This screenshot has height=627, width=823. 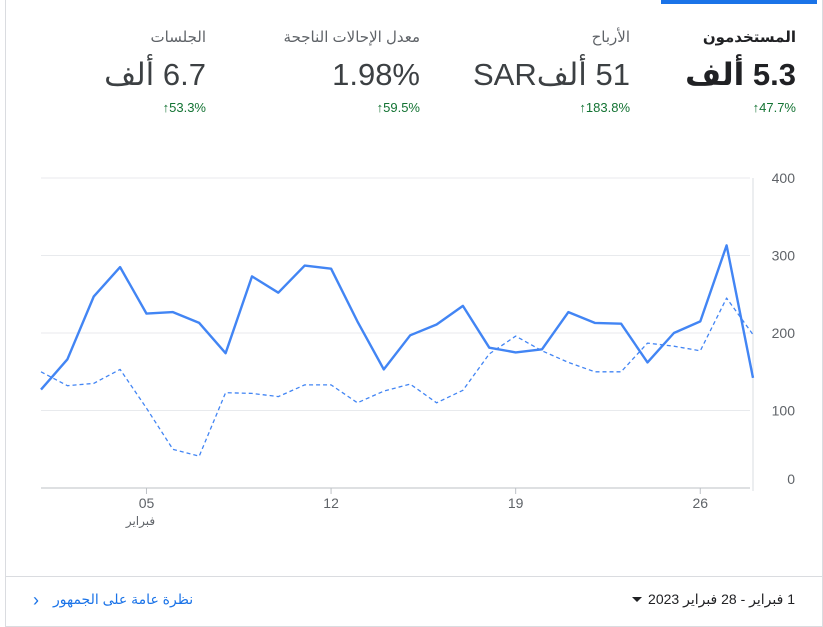 What do you see at coordinates (607, 107) in the screenshot?
I see `delta-value: 183.8%` at bounding box center [607, 107].